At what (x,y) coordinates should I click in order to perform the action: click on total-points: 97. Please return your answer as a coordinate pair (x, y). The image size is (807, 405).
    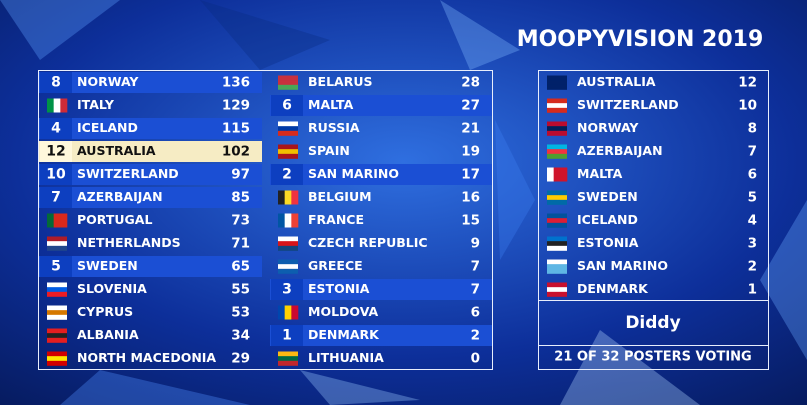
    Looking at the image, I should click on (240, 175).